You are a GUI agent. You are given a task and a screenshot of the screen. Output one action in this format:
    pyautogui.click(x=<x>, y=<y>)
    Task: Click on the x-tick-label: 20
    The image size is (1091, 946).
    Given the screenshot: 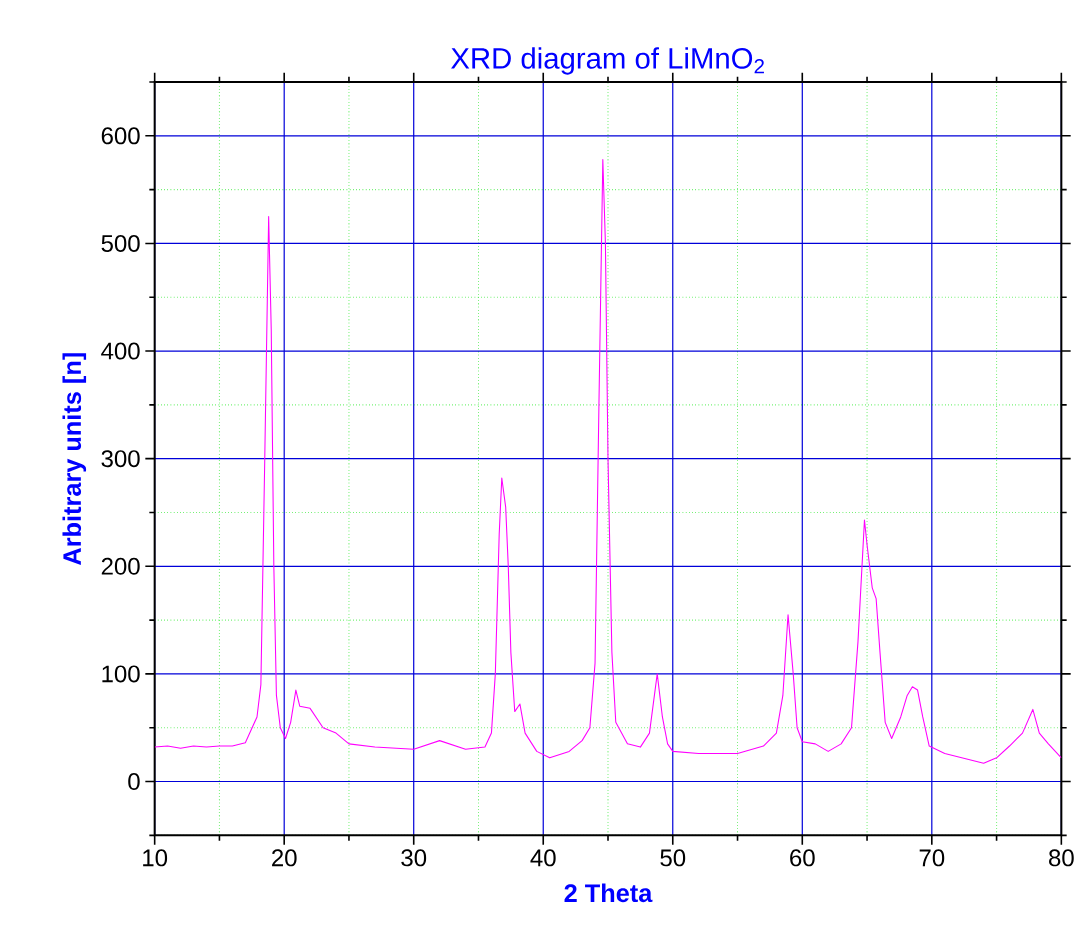 What is the action you would take?
    pyautogui.click(x=284, y=858)
    